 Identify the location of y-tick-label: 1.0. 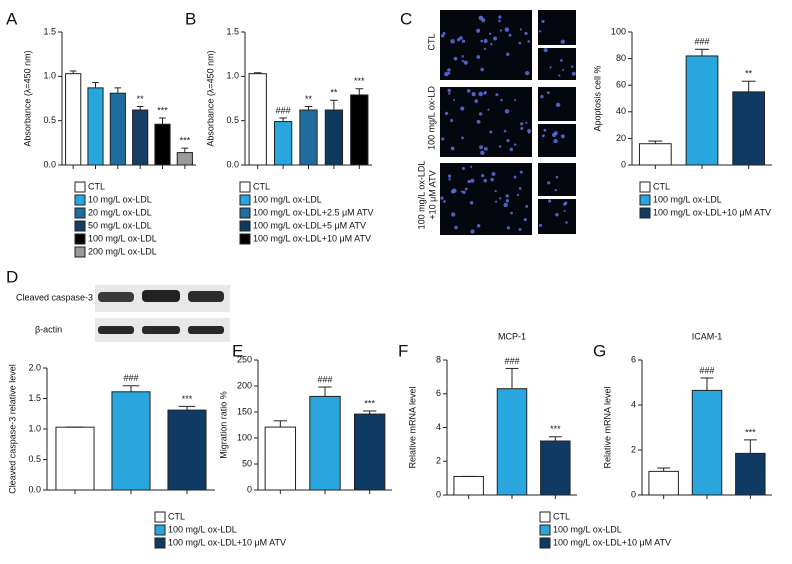
(49, 76).